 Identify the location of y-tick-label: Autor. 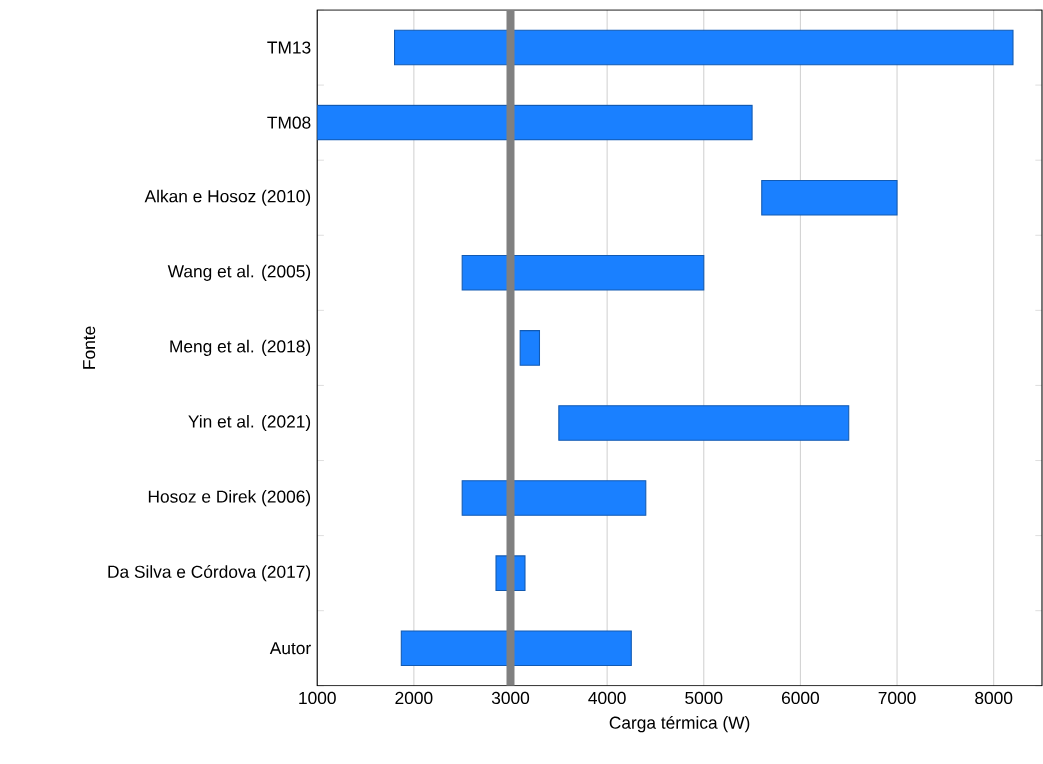
(290, 648).